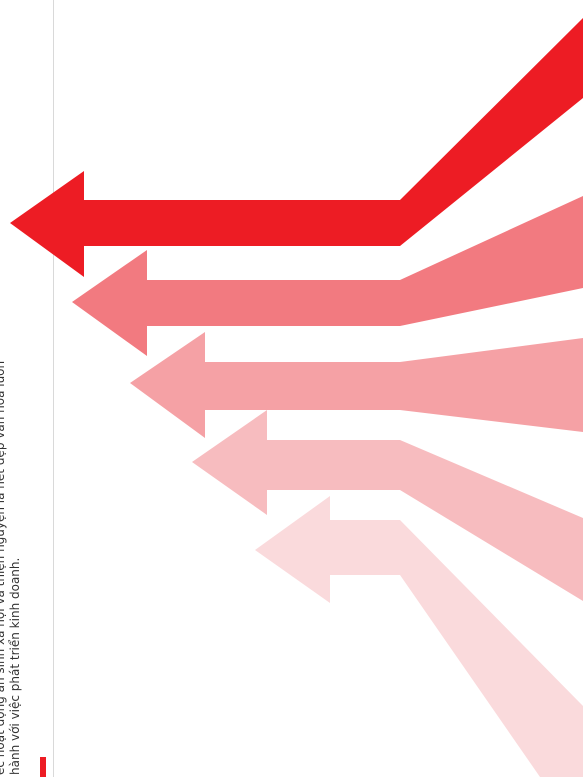 The width and height of the screenshot is (583, 777). I want to click on arrow-3-icon, so click(356, 385).